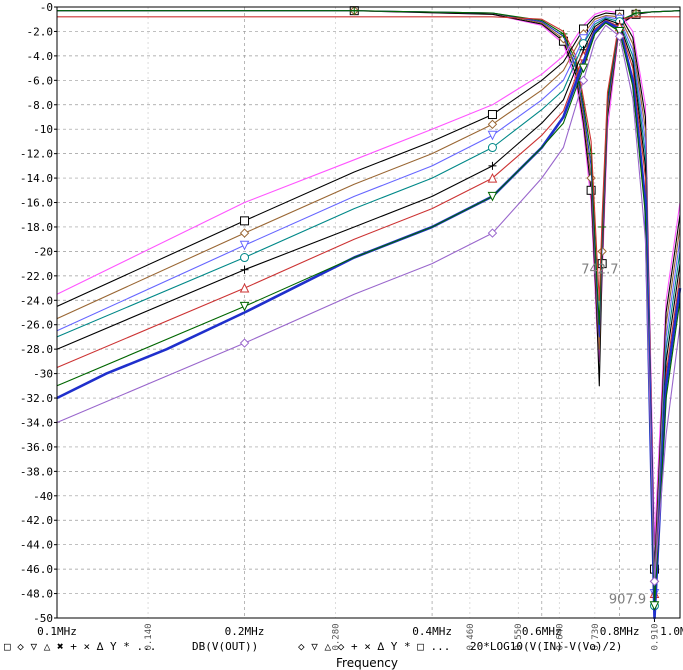 The image size is (683, 670). I want to click on x-minor-tick-label: 0.910, so click(655, 636).